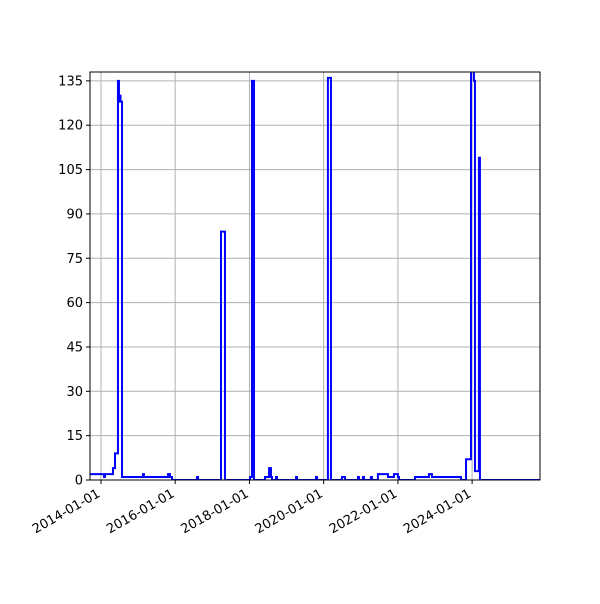 The height and width of the screenshot is (604, 600). I want to click on x-tick-label: 2018-01-01, so click(215, 511).